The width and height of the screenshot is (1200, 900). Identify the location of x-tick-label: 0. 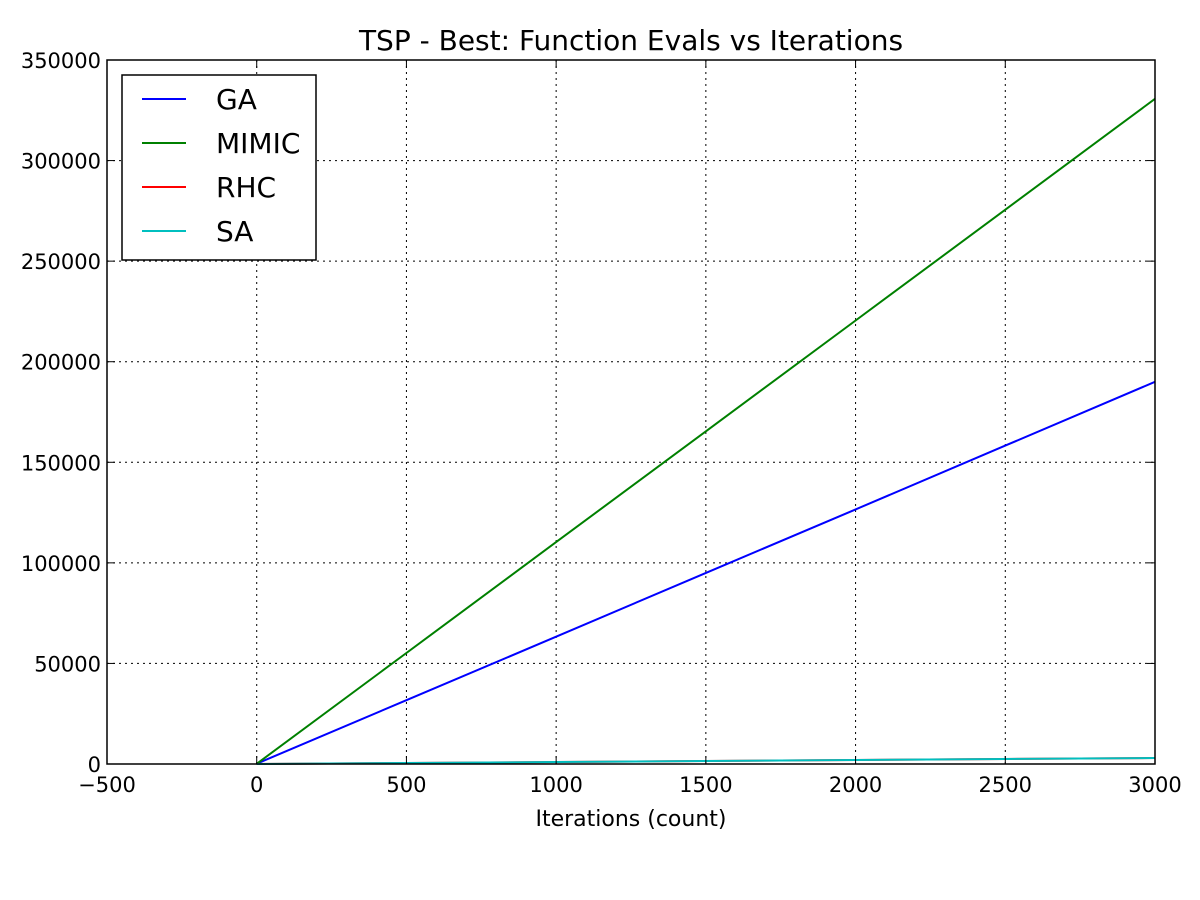
(256, 785).